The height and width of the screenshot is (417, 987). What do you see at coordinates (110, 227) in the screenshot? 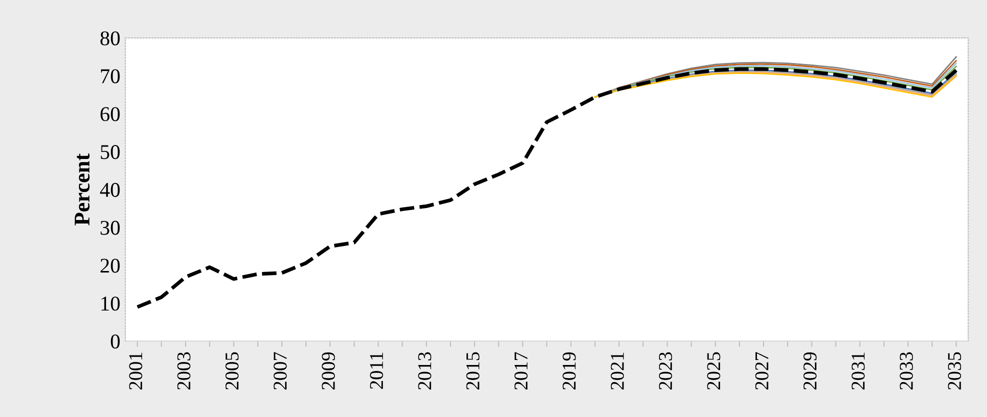
I see `y-tick-label: 30` at bounding box center [110, 227].